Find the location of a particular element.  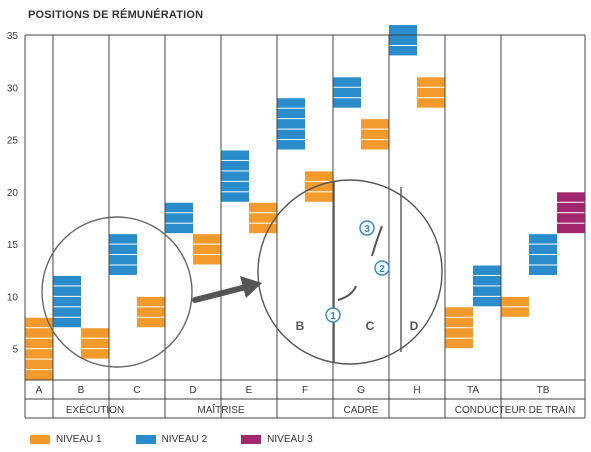

y-tick-label: 35 is located at coordinates (13, 36).